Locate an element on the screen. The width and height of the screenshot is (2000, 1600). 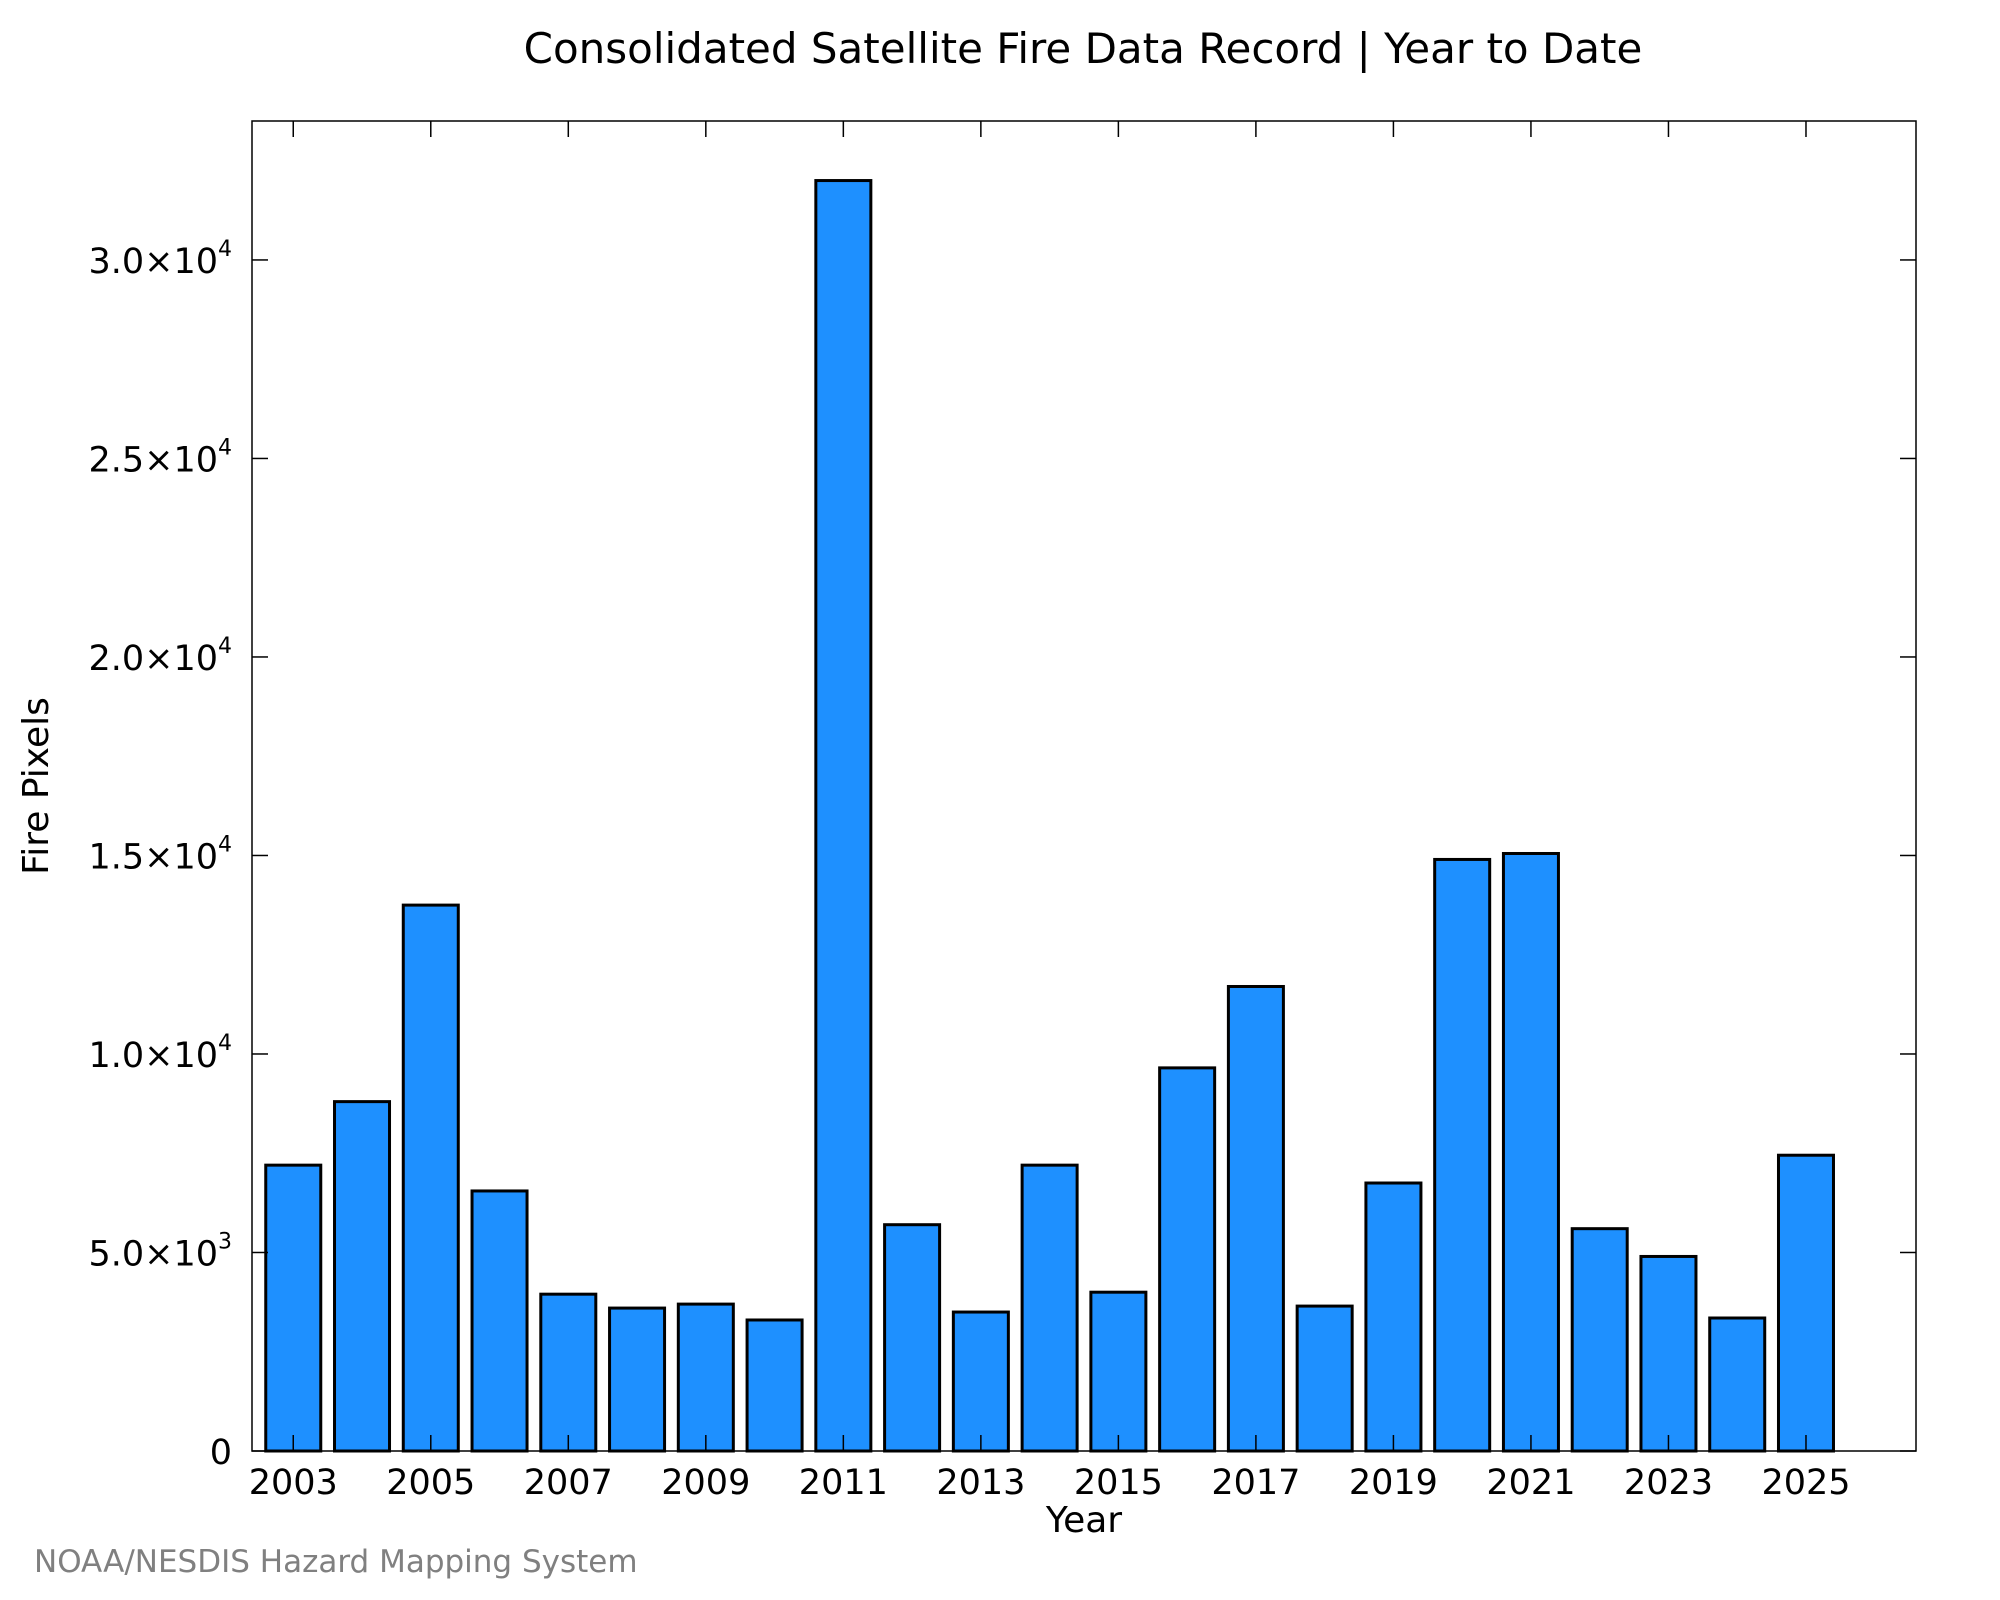
y-axis-label: Fire Pixels is located at coordinates (36, 786).